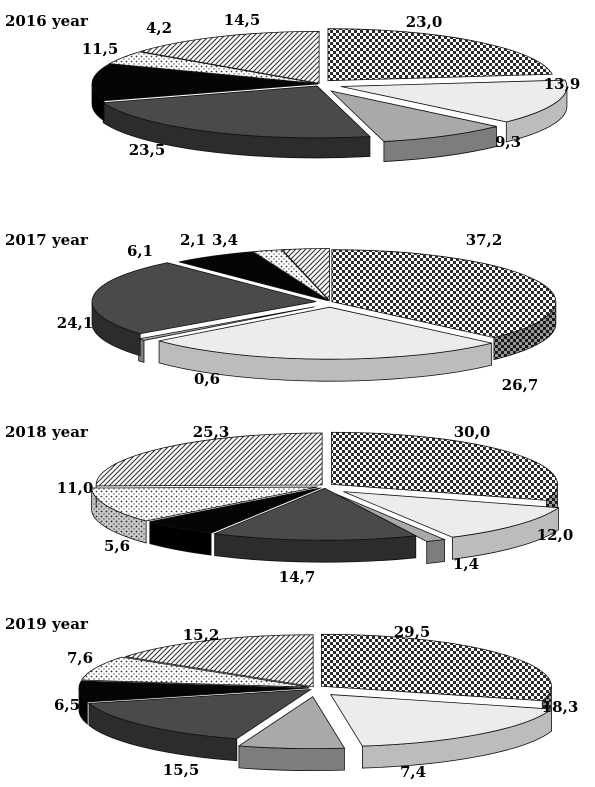  Describe the element at coordinates (466, 564) in the screenshot. I see `data-label: 1,4` at that location.